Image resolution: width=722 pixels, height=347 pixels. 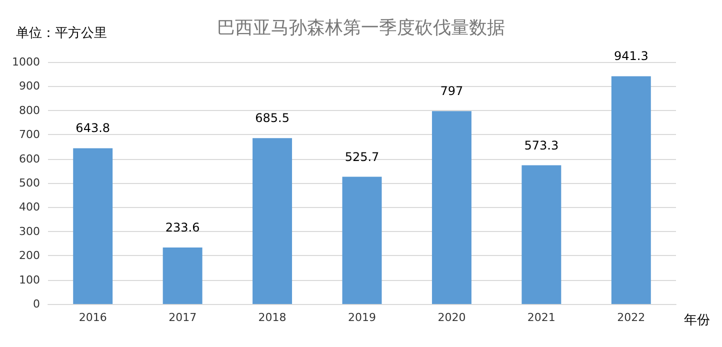 What do you see at coordinates (541, 317) in the screenshot?
I see `x-tick-label: 2021` at bounding box center [541, 317].